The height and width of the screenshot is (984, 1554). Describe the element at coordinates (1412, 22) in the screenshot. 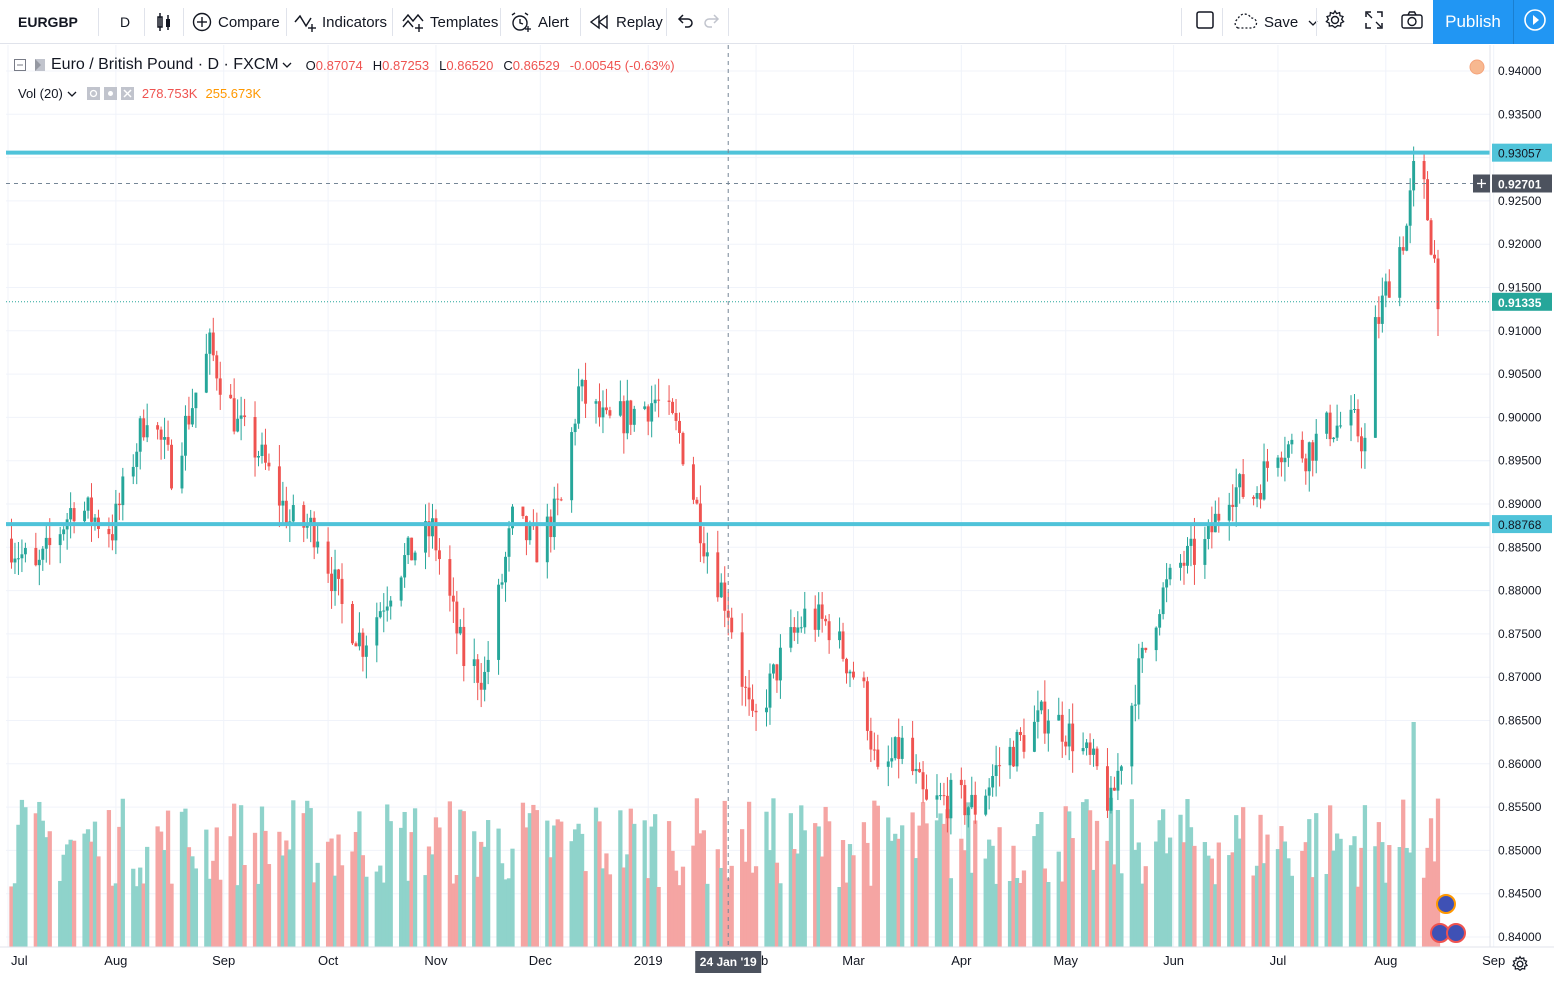

I see `screenshot-button` at that location.